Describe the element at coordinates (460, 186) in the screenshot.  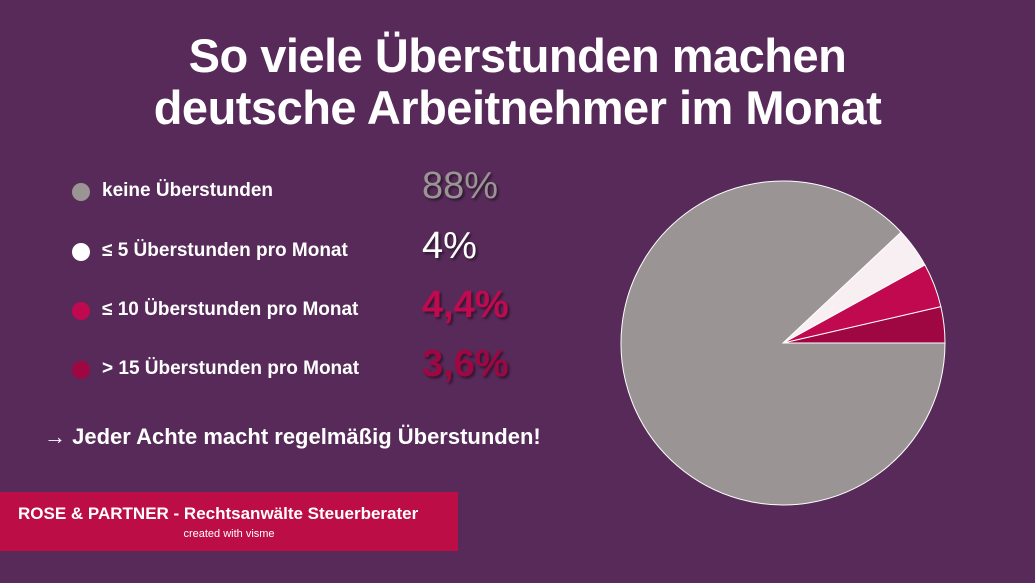
I see `legend-value: 88%` at that location.